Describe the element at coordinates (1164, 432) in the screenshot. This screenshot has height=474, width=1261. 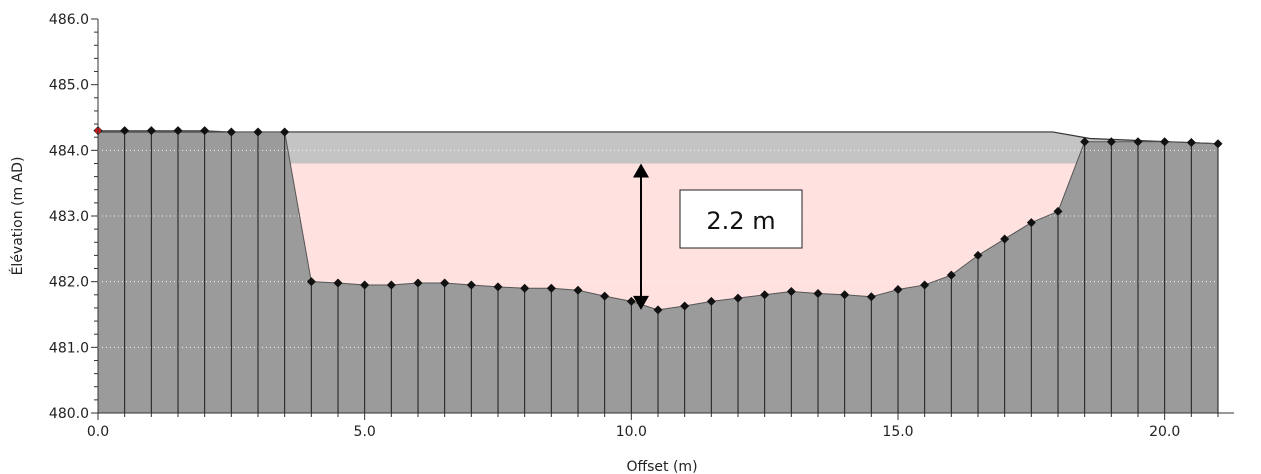
I see `x-tick-label: 20.0` at that location.